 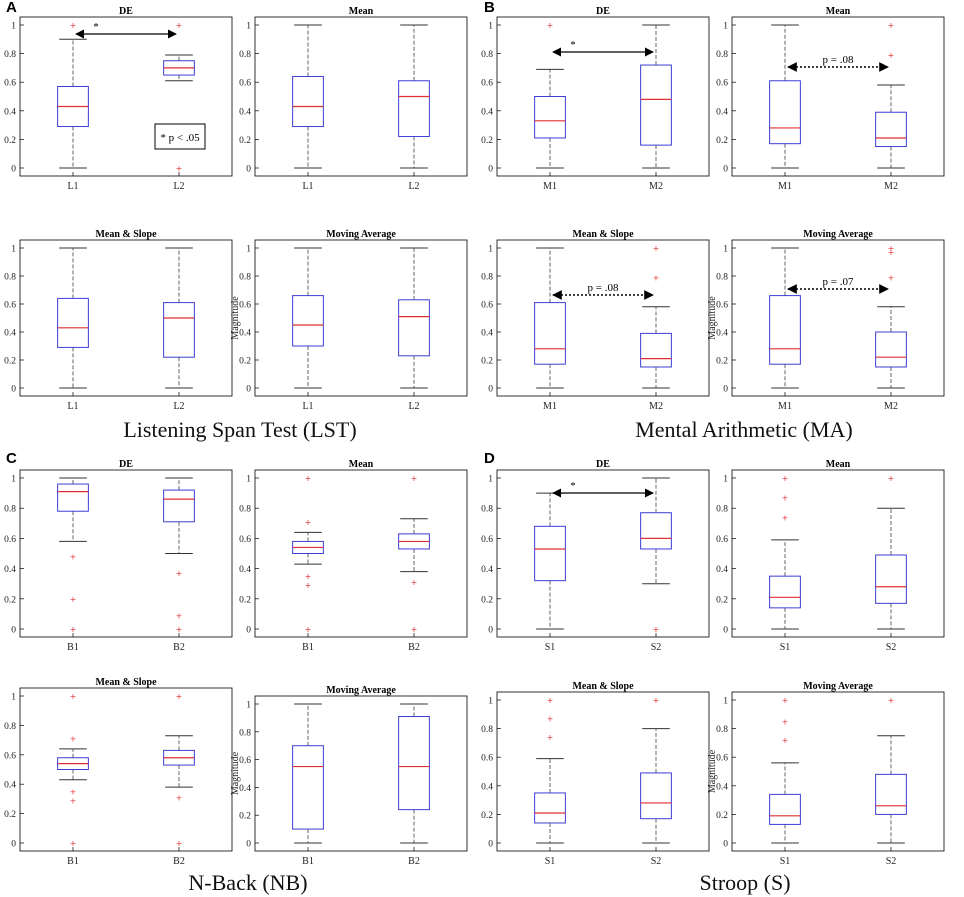 What do you see at coordinates (595, 99) in the screenshot?
I see `boxplot-panel-4: DE 0 0.2 0.4 0.6 0.8 1 + M1 M2 *` at bounding box center [595, 99].